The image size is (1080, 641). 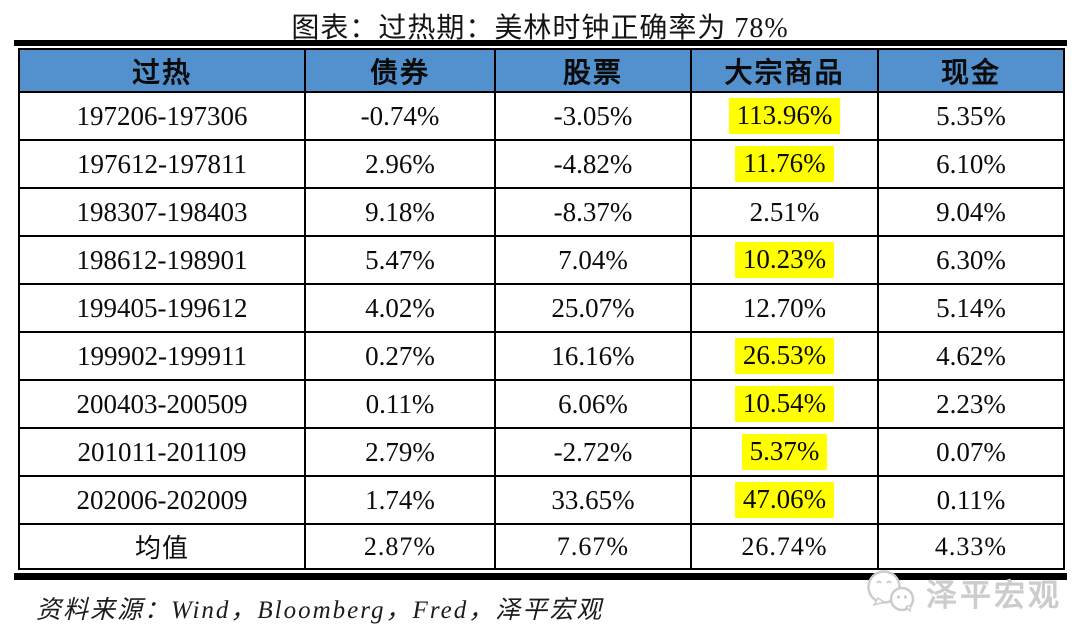 What do you see at coordinates (162, 356) in the screenshot?
I see `period-cell: 199902-199911` at bounding box center [162, 356].